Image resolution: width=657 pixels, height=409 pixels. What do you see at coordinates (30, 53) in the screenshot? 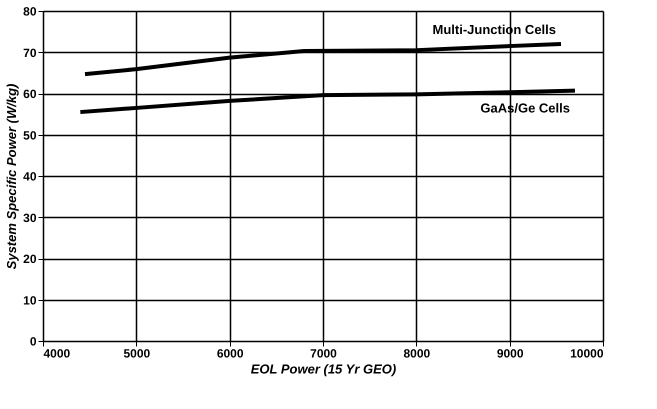
I see `y-tick-label: 70` at bounding box center [30, 53].